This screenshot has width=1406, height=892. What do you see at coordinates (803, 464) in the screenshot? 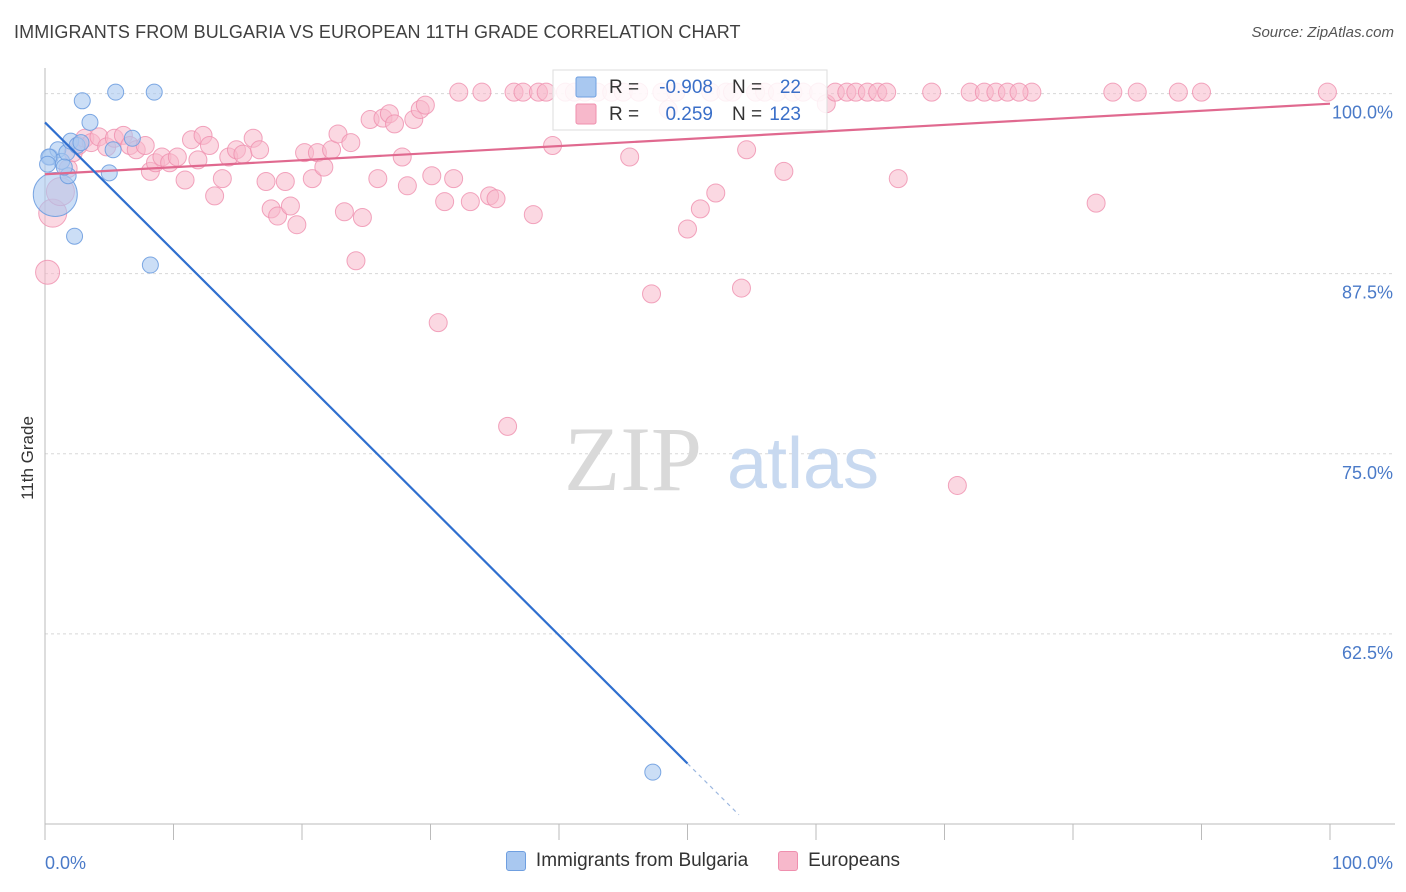
I see `watermark-atlas: atlas` at bounding box center [803, 464].